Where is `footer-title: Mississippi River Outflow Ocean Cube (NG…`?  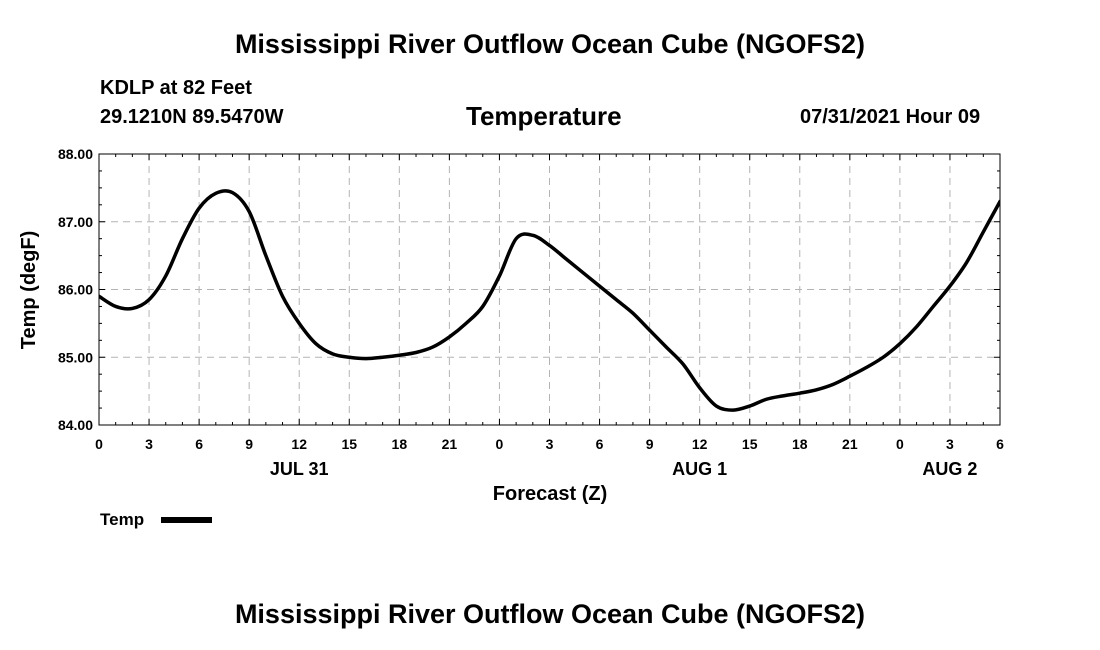 footer-title: Mississippi River Outflow Ocean Cube (NG… is located at coordinates (550, 614).